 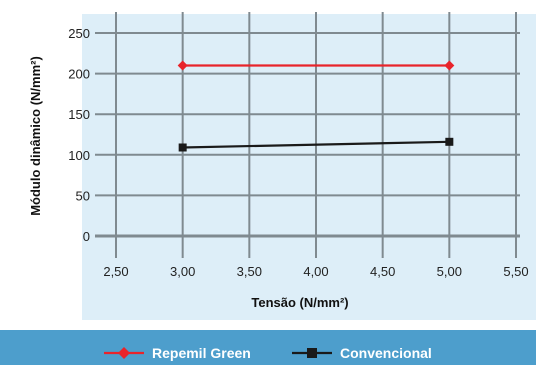 What do you see at coordinates (299, 302) in the screenshot?
I see `x-axis-title: Tensão (N/mm²)` at bounding box center [299, 302].